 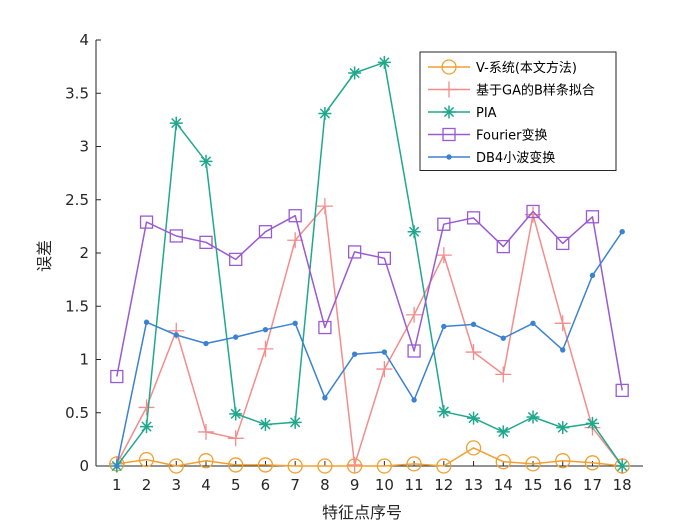 What do you see at coordinates (77, 306) in the screenshot?
I see `y-tick-label: 1.5` at bounding box center [77, 306].